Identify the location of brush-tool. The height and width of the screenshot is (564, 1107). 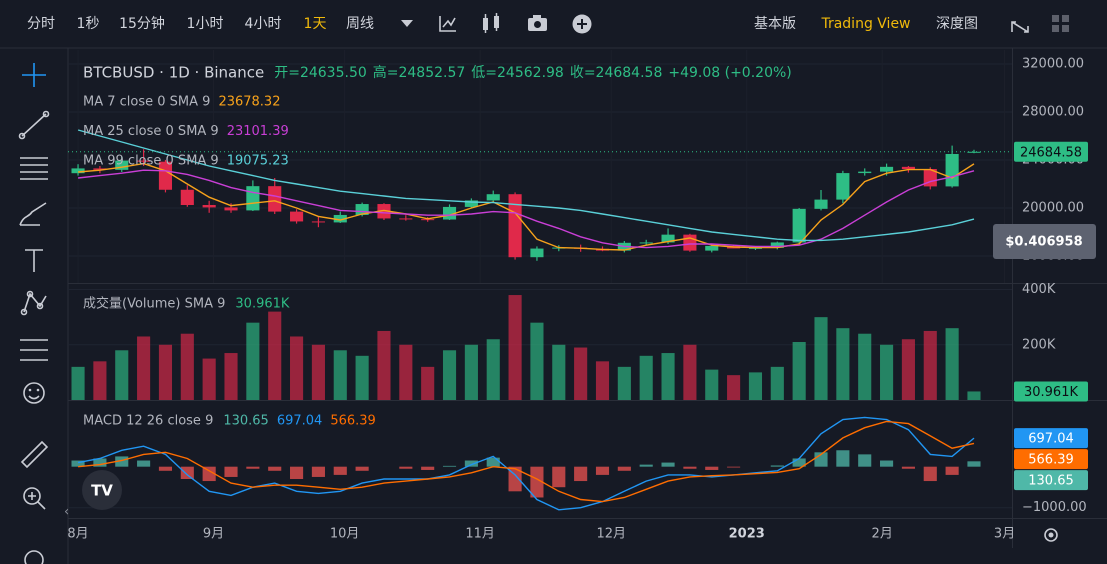
(33, 214).